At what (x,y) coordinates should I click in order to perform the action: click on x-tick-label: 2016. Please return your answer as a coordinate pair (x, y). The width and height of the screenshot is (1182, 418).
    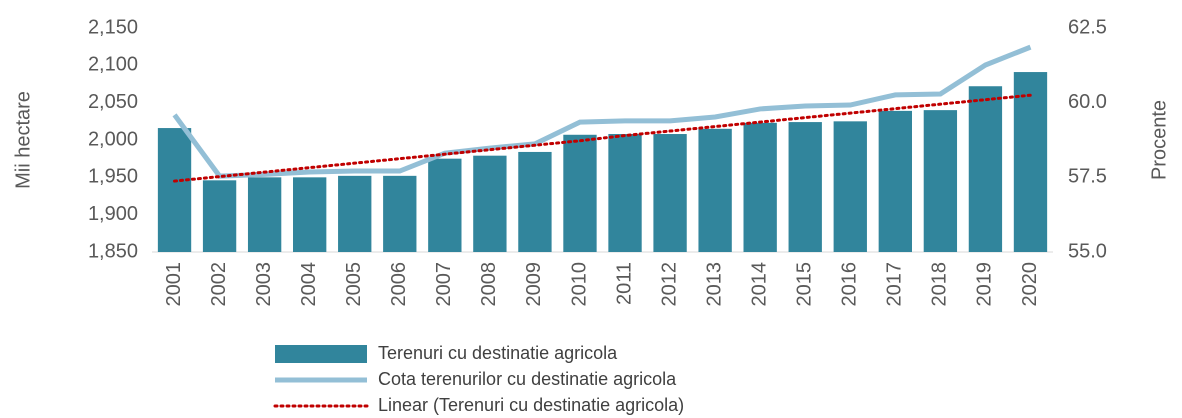
    Looking at the image, I should click on (850, 284).